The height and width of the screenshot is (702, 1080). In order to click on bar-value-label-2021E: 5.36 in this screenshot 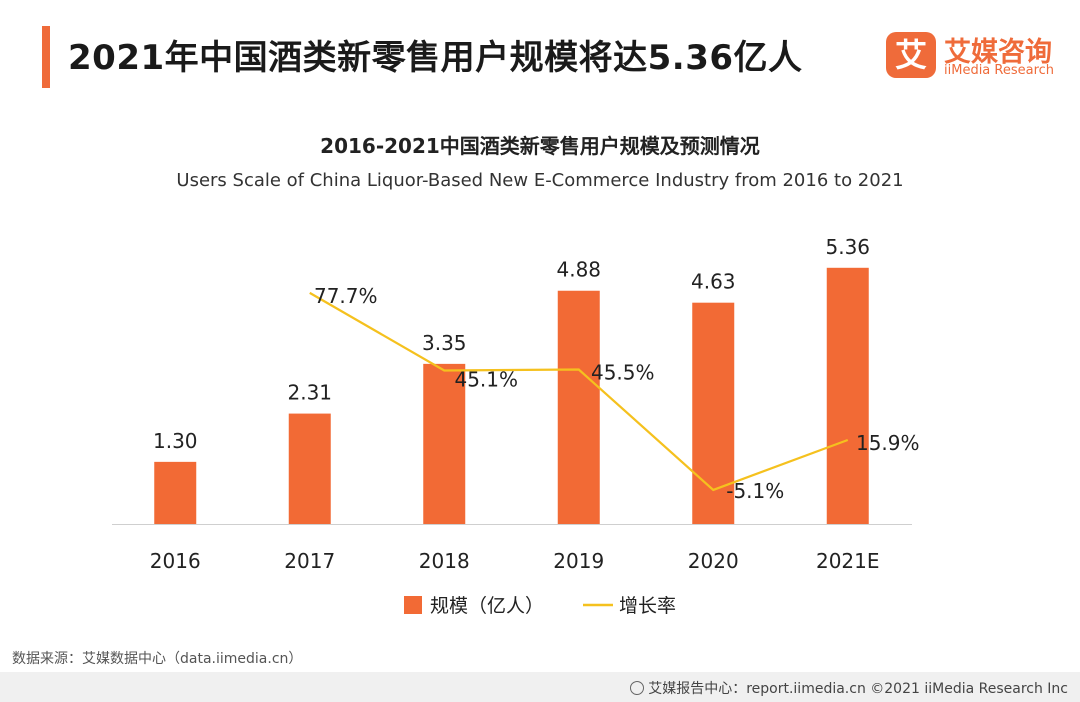, I will do `click(847, 247)`.